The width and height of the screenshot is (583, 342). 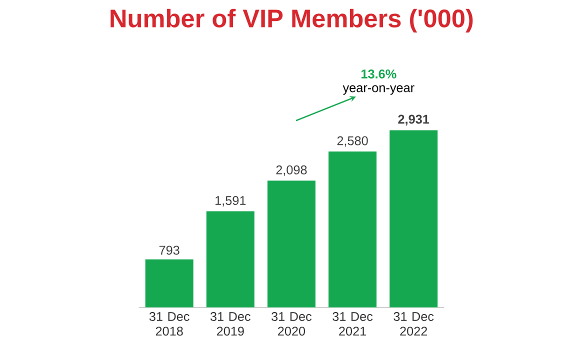 I want to click on chart-title: Number of VIP Members ('000), so click(x=291, y=20).